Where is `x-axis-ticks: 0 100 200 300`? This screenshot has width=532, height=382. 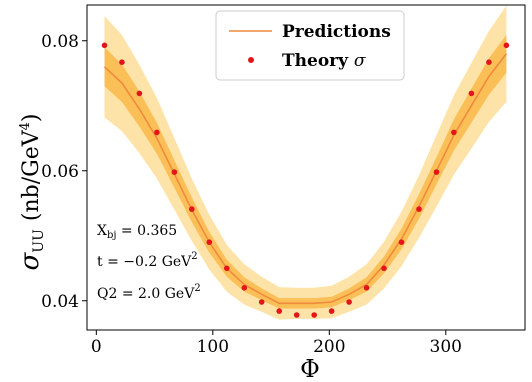
x-axis-ticks: 0 100 200 300 is located at coordinates (276, 343).